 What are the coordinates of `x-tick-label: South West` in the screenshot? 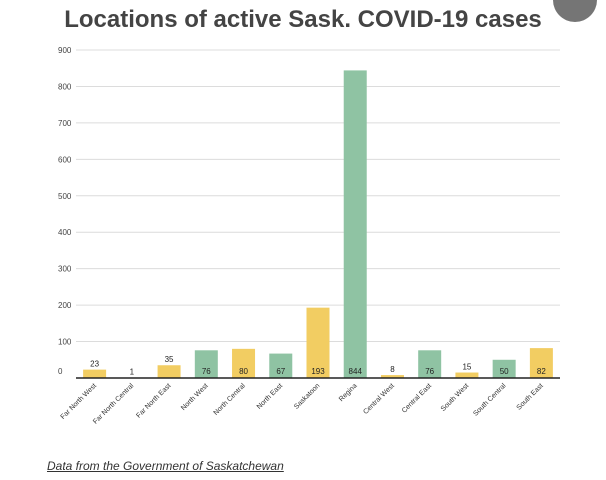 It's located at (455, 397).